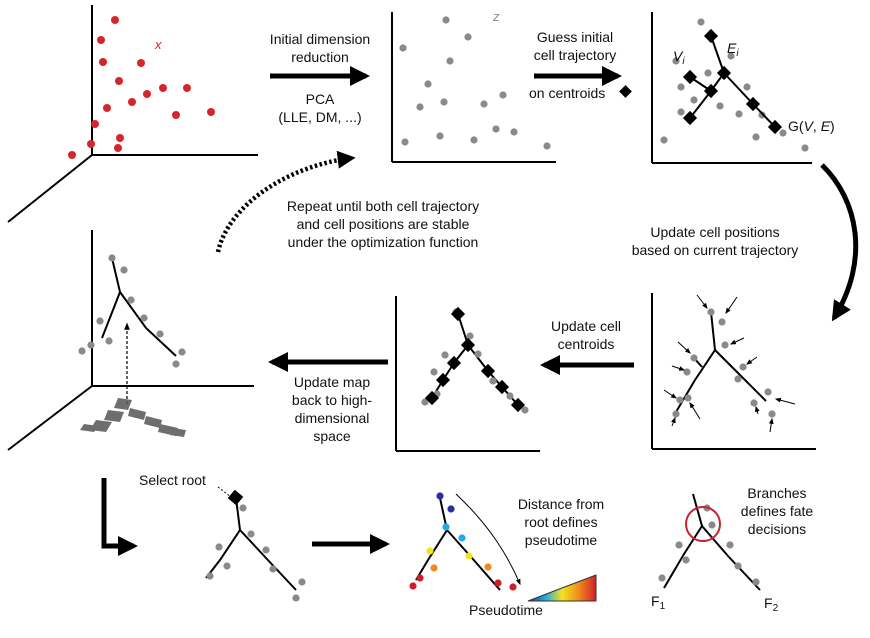  I want to click on node-v-label: Vi, so click(679, 57).